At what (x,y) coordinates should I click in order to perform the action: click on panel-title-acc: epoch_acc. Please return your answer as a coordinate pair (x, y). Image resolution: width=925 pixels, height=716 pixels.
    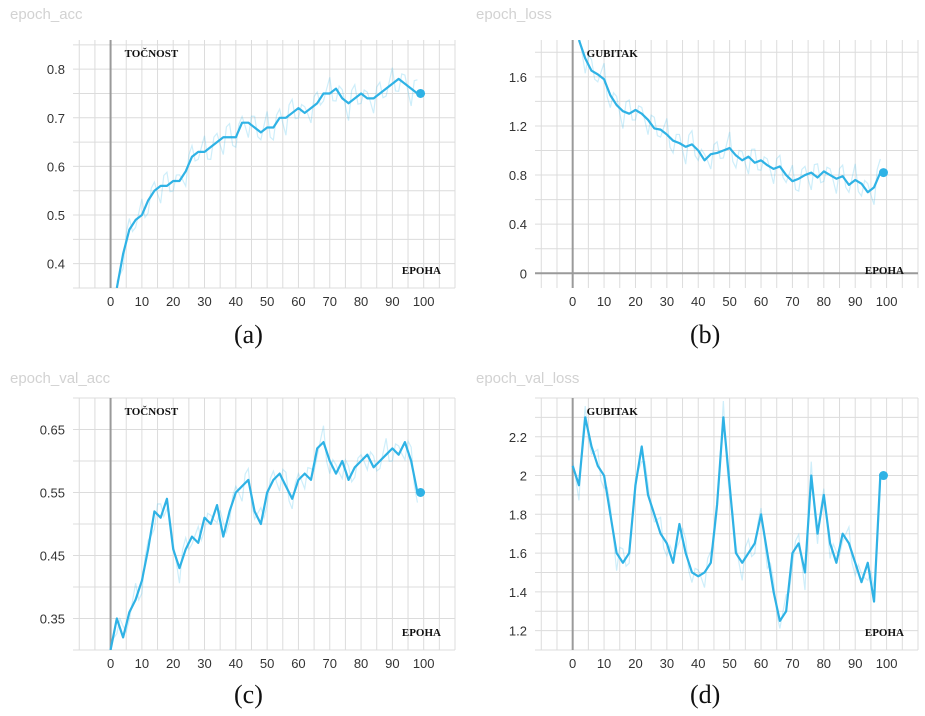
    Looking at the image, I should click on (46, 14).